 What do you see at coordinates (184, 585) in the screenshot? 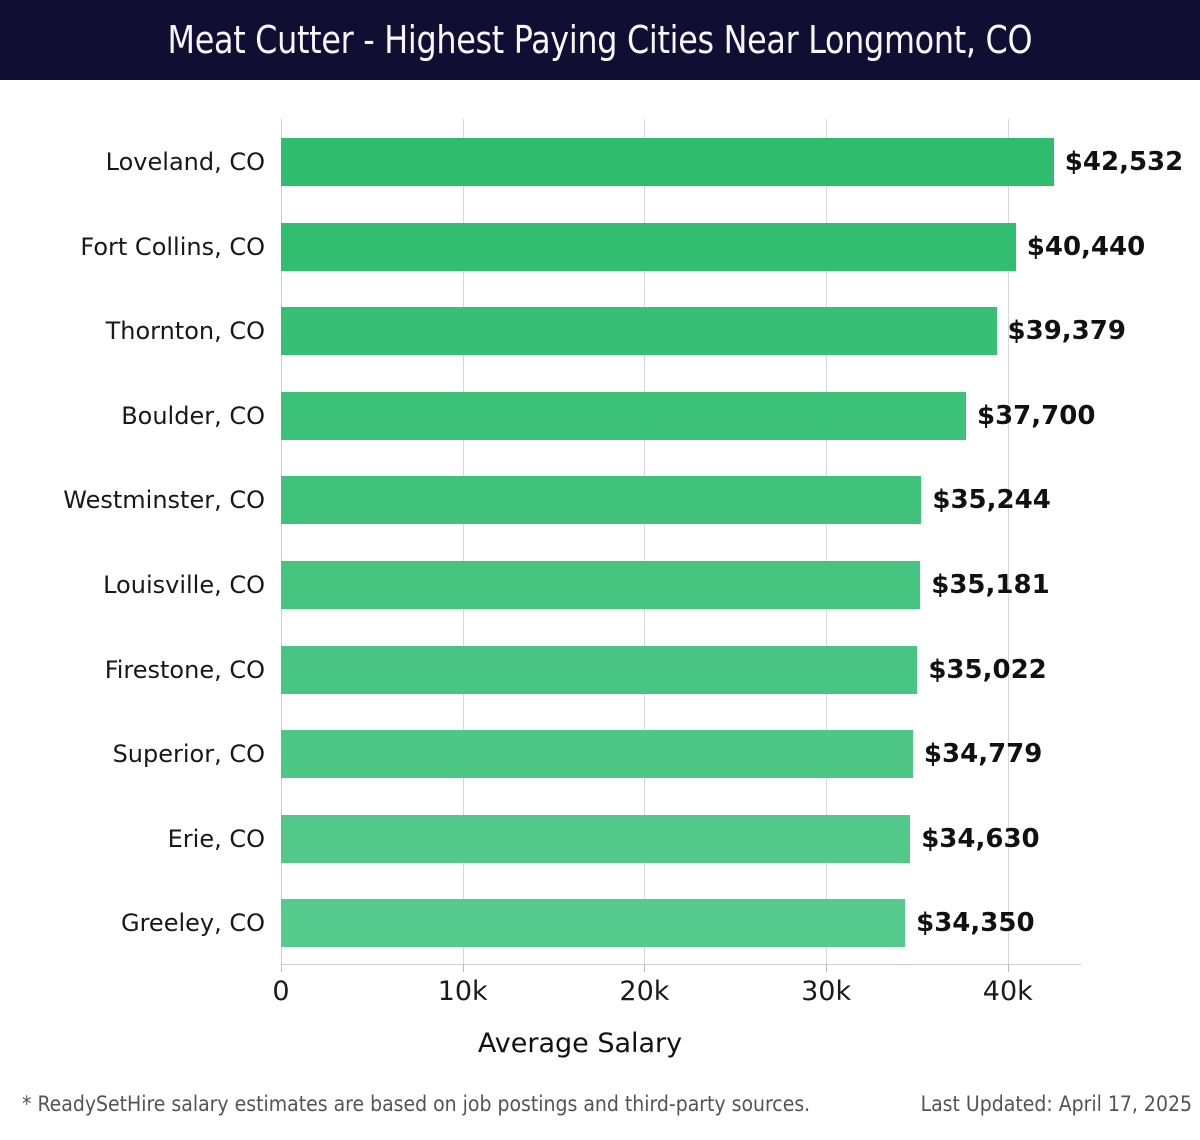
I see `category-label: Louisville, CO` at bounding box center [184, 585].